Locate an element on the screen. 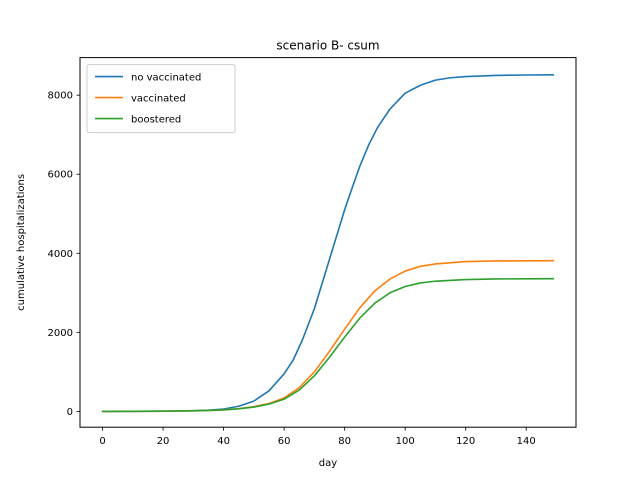 Image resolution: width=640 pixels, height=480 pixels. x-tick-label: 140 is located at coordinates (526, 441).